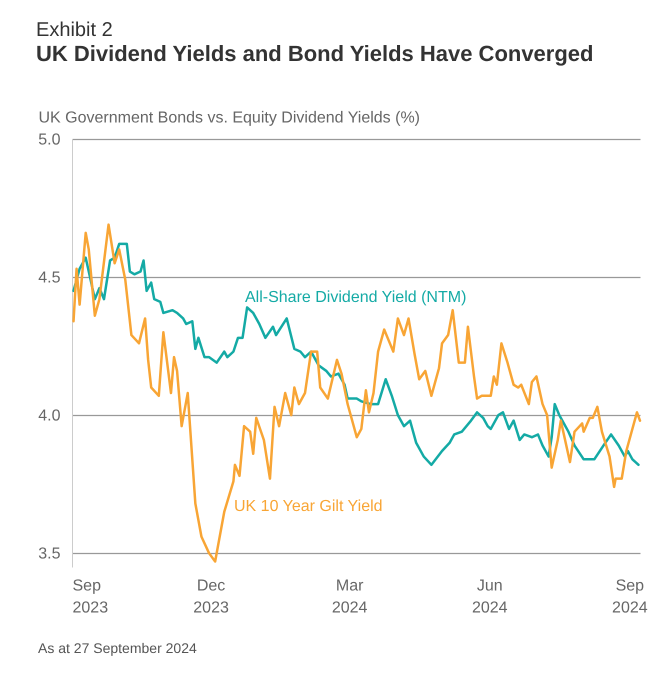 This screenshot has width=669, height=697. I want to click on y-tick-label: 3.5, so click(49, 554).